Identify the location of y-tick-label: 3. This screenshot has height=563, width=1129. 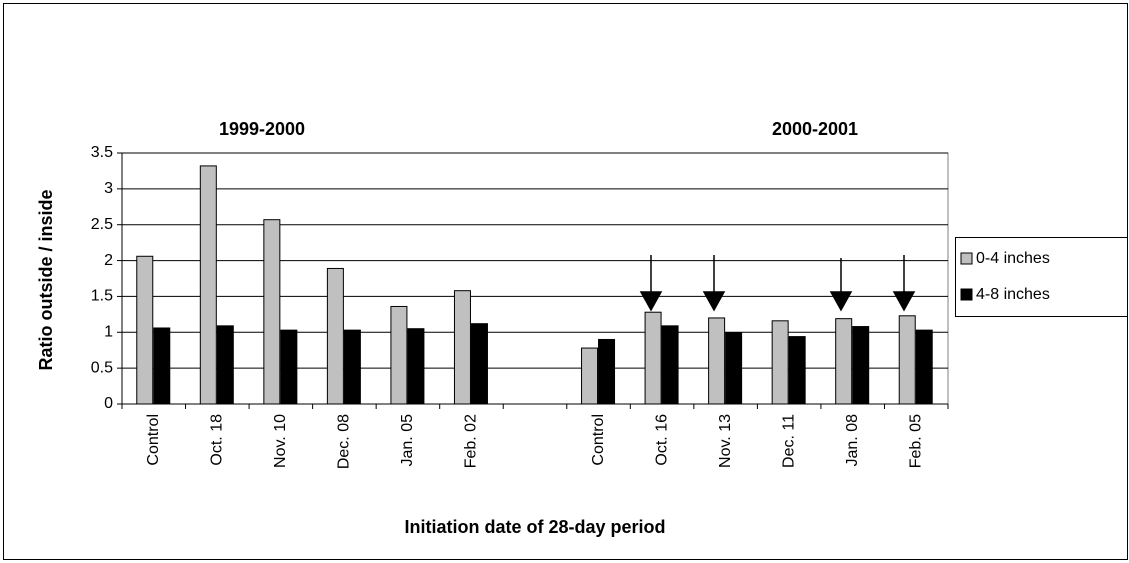
(108, 188).